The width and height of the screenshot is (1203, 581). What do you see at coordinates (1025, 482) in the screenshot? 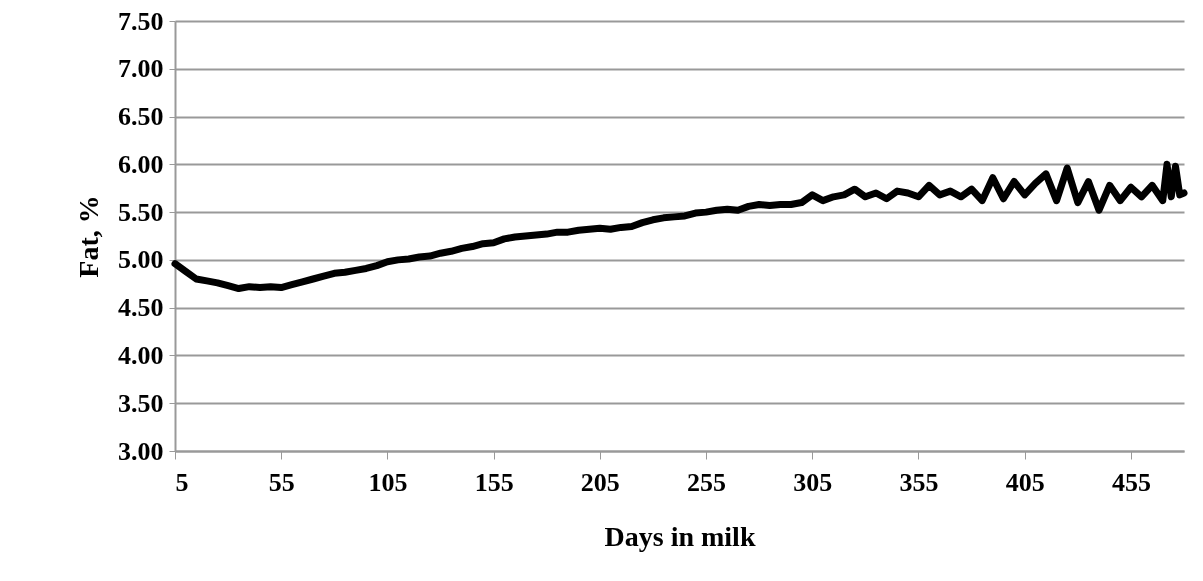
I see `x-tick-label: 405` at bounding box center [1025, 482].